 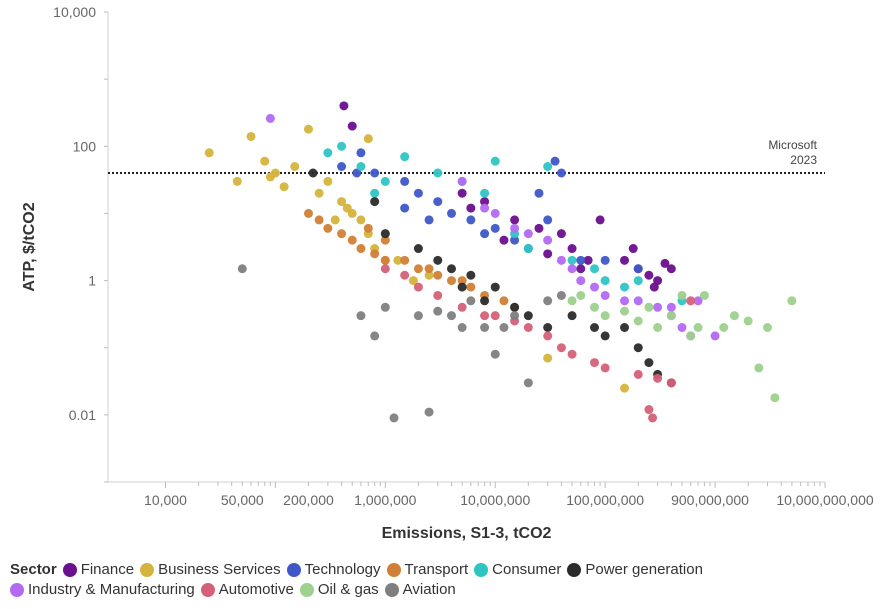 What do you see at coordinates (111, 589) in the screenshot?
I see `legend-label: Industry & Manufacturing` at bounding box center [111, 589].